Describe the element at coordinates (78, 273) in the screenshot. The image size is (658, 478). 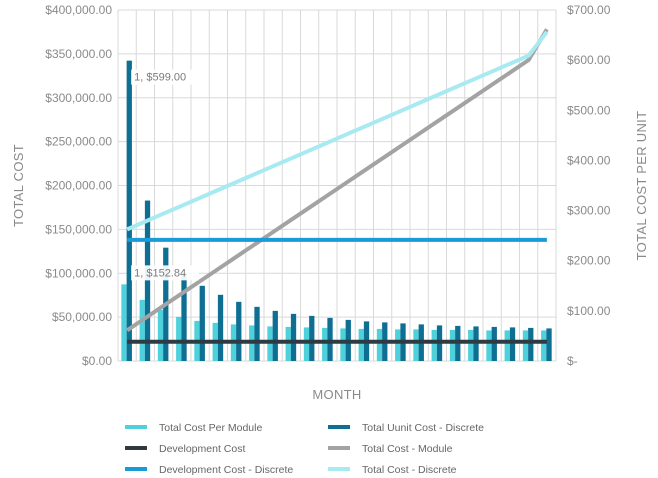
I see `y-tick-label: $100,000.00` at that location.